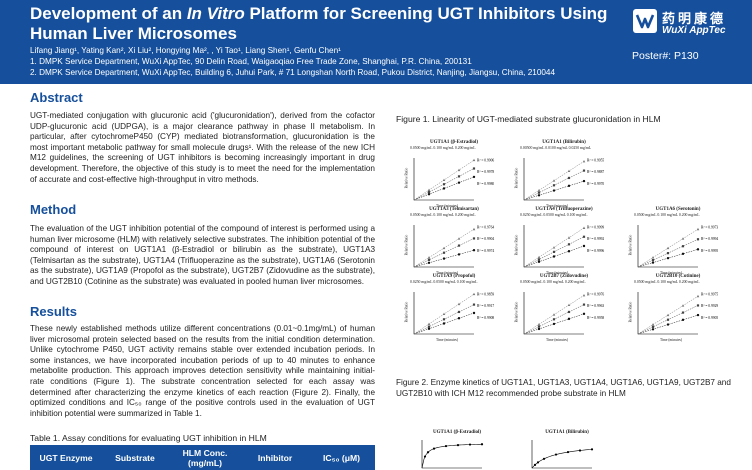 The image size is (752, 470). Describe the element at coordinates (485, 294) in the screenshot. I see `r-squared-label: R² = 0.9859` at that location.